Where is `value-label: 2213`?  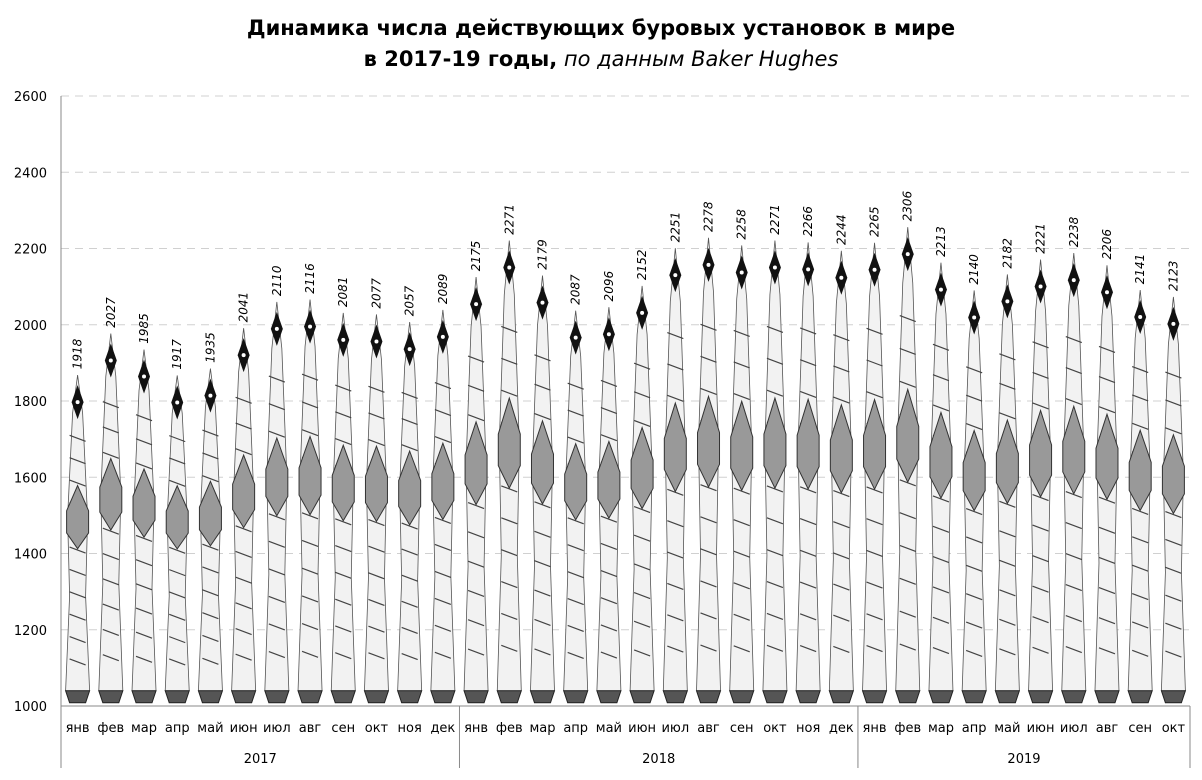
value-label: 2213 is located at coordinates (941, 241).